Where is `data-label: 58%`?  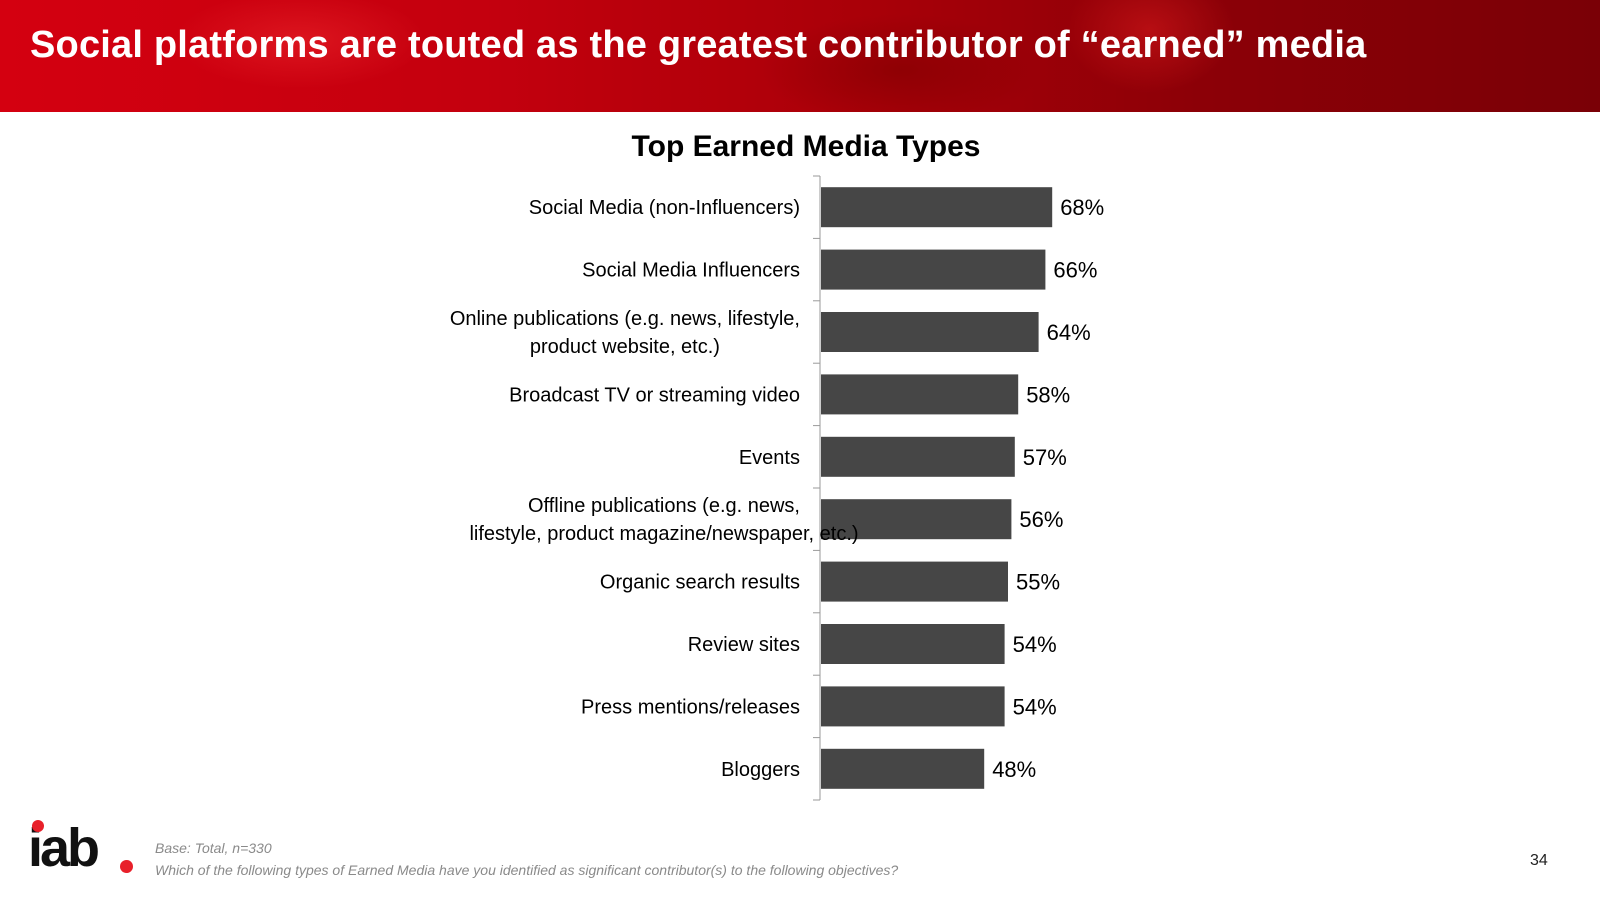 data-label: 58% is located at coordinates (1048, 394).